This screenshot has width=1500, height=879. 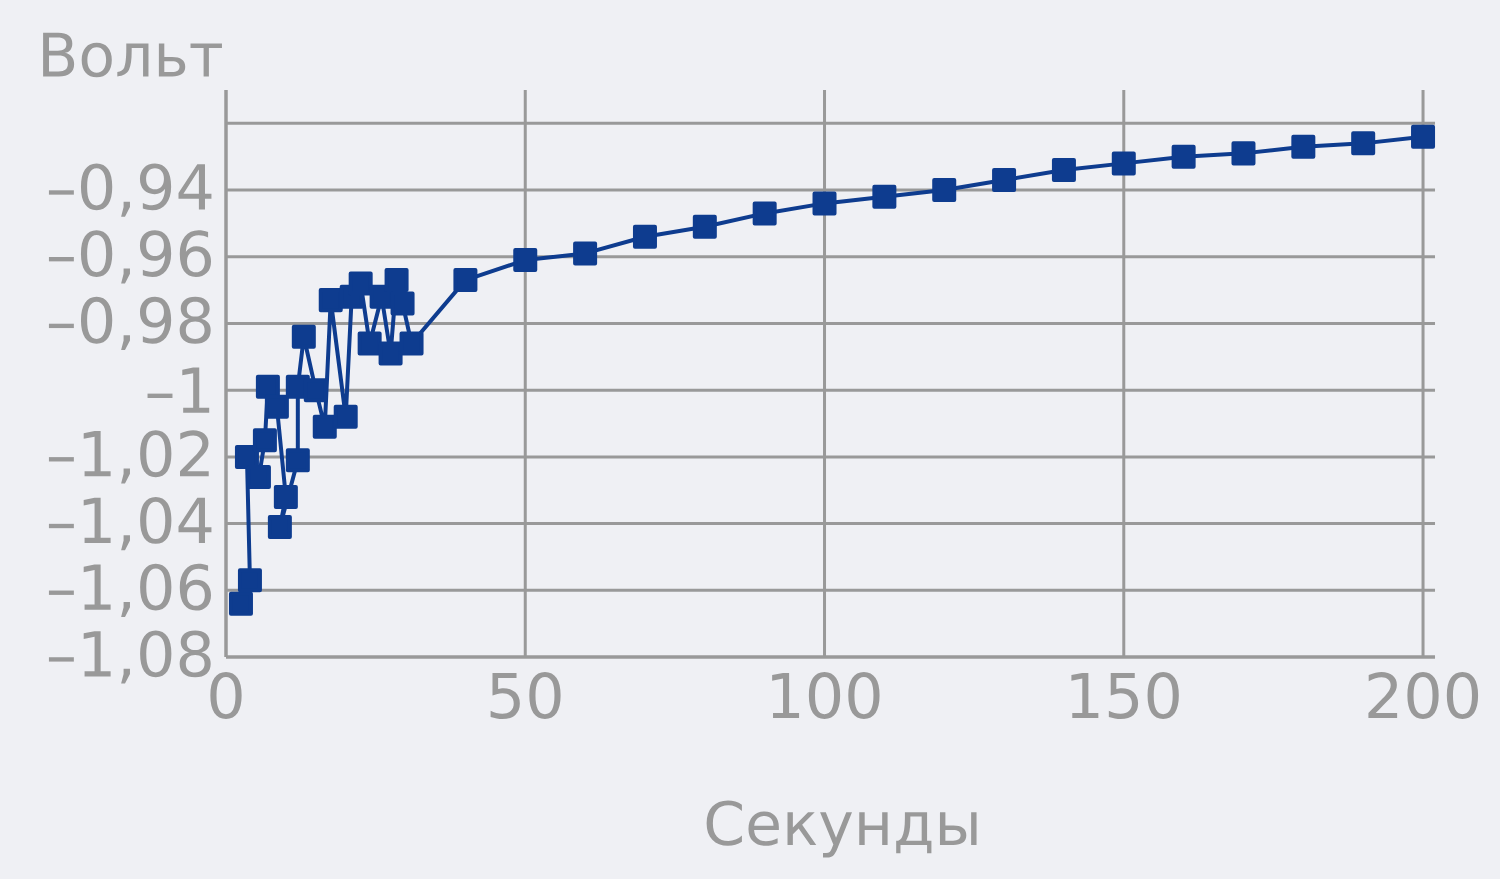 I want to click on y-tick-label: –1,02, so click(x=128, y=457).